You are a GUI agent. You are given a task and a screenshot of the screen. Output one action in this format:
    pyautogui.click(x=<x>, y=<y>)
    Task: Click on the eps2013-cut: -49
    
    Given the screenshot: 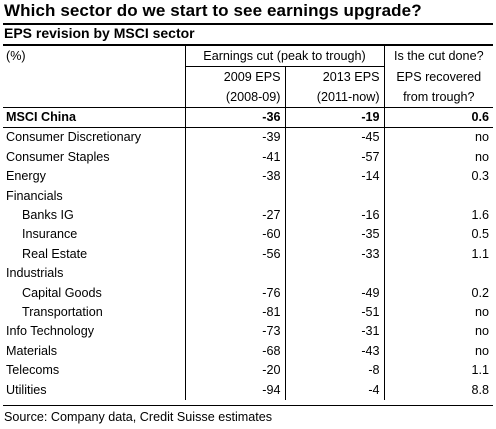 What is the action you would take?
    pyautogui.click(x=335, y=293)
    